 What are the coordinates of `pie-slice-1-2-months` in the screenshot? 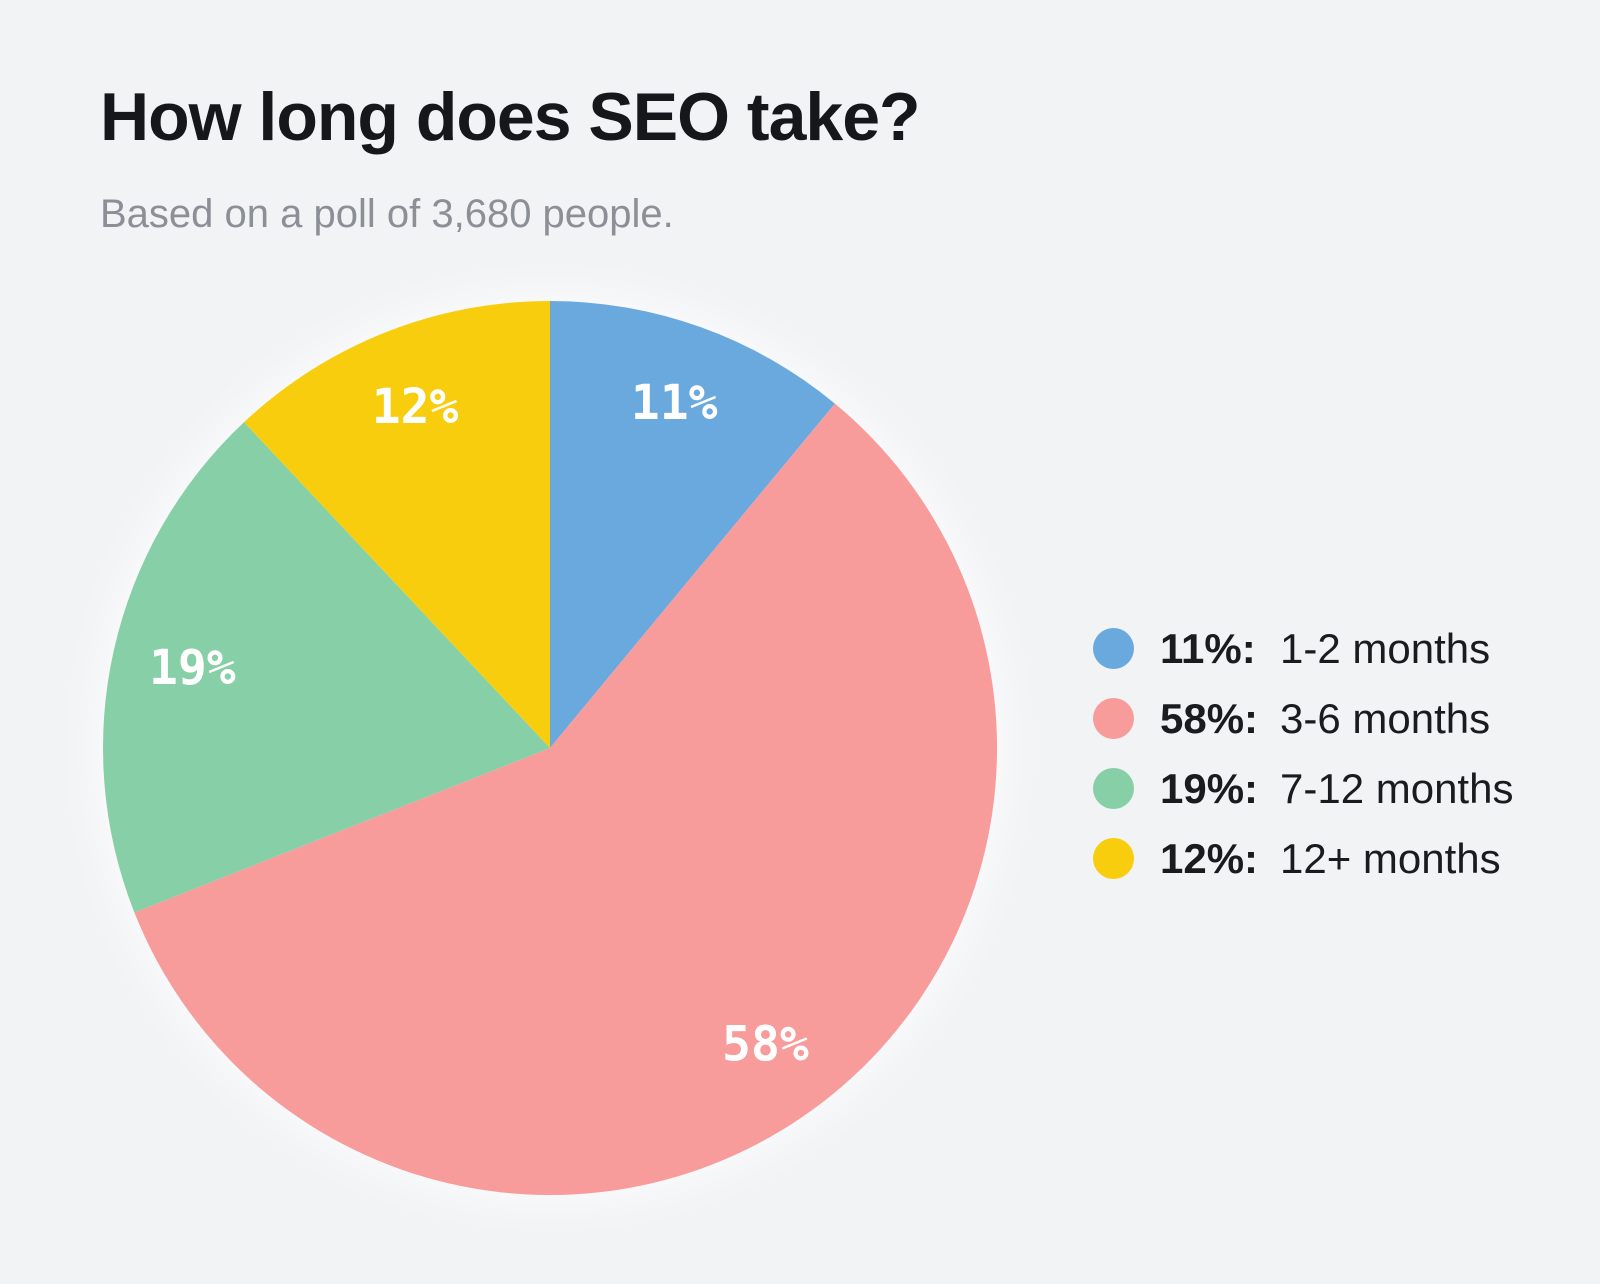 It's located at (692, 524).